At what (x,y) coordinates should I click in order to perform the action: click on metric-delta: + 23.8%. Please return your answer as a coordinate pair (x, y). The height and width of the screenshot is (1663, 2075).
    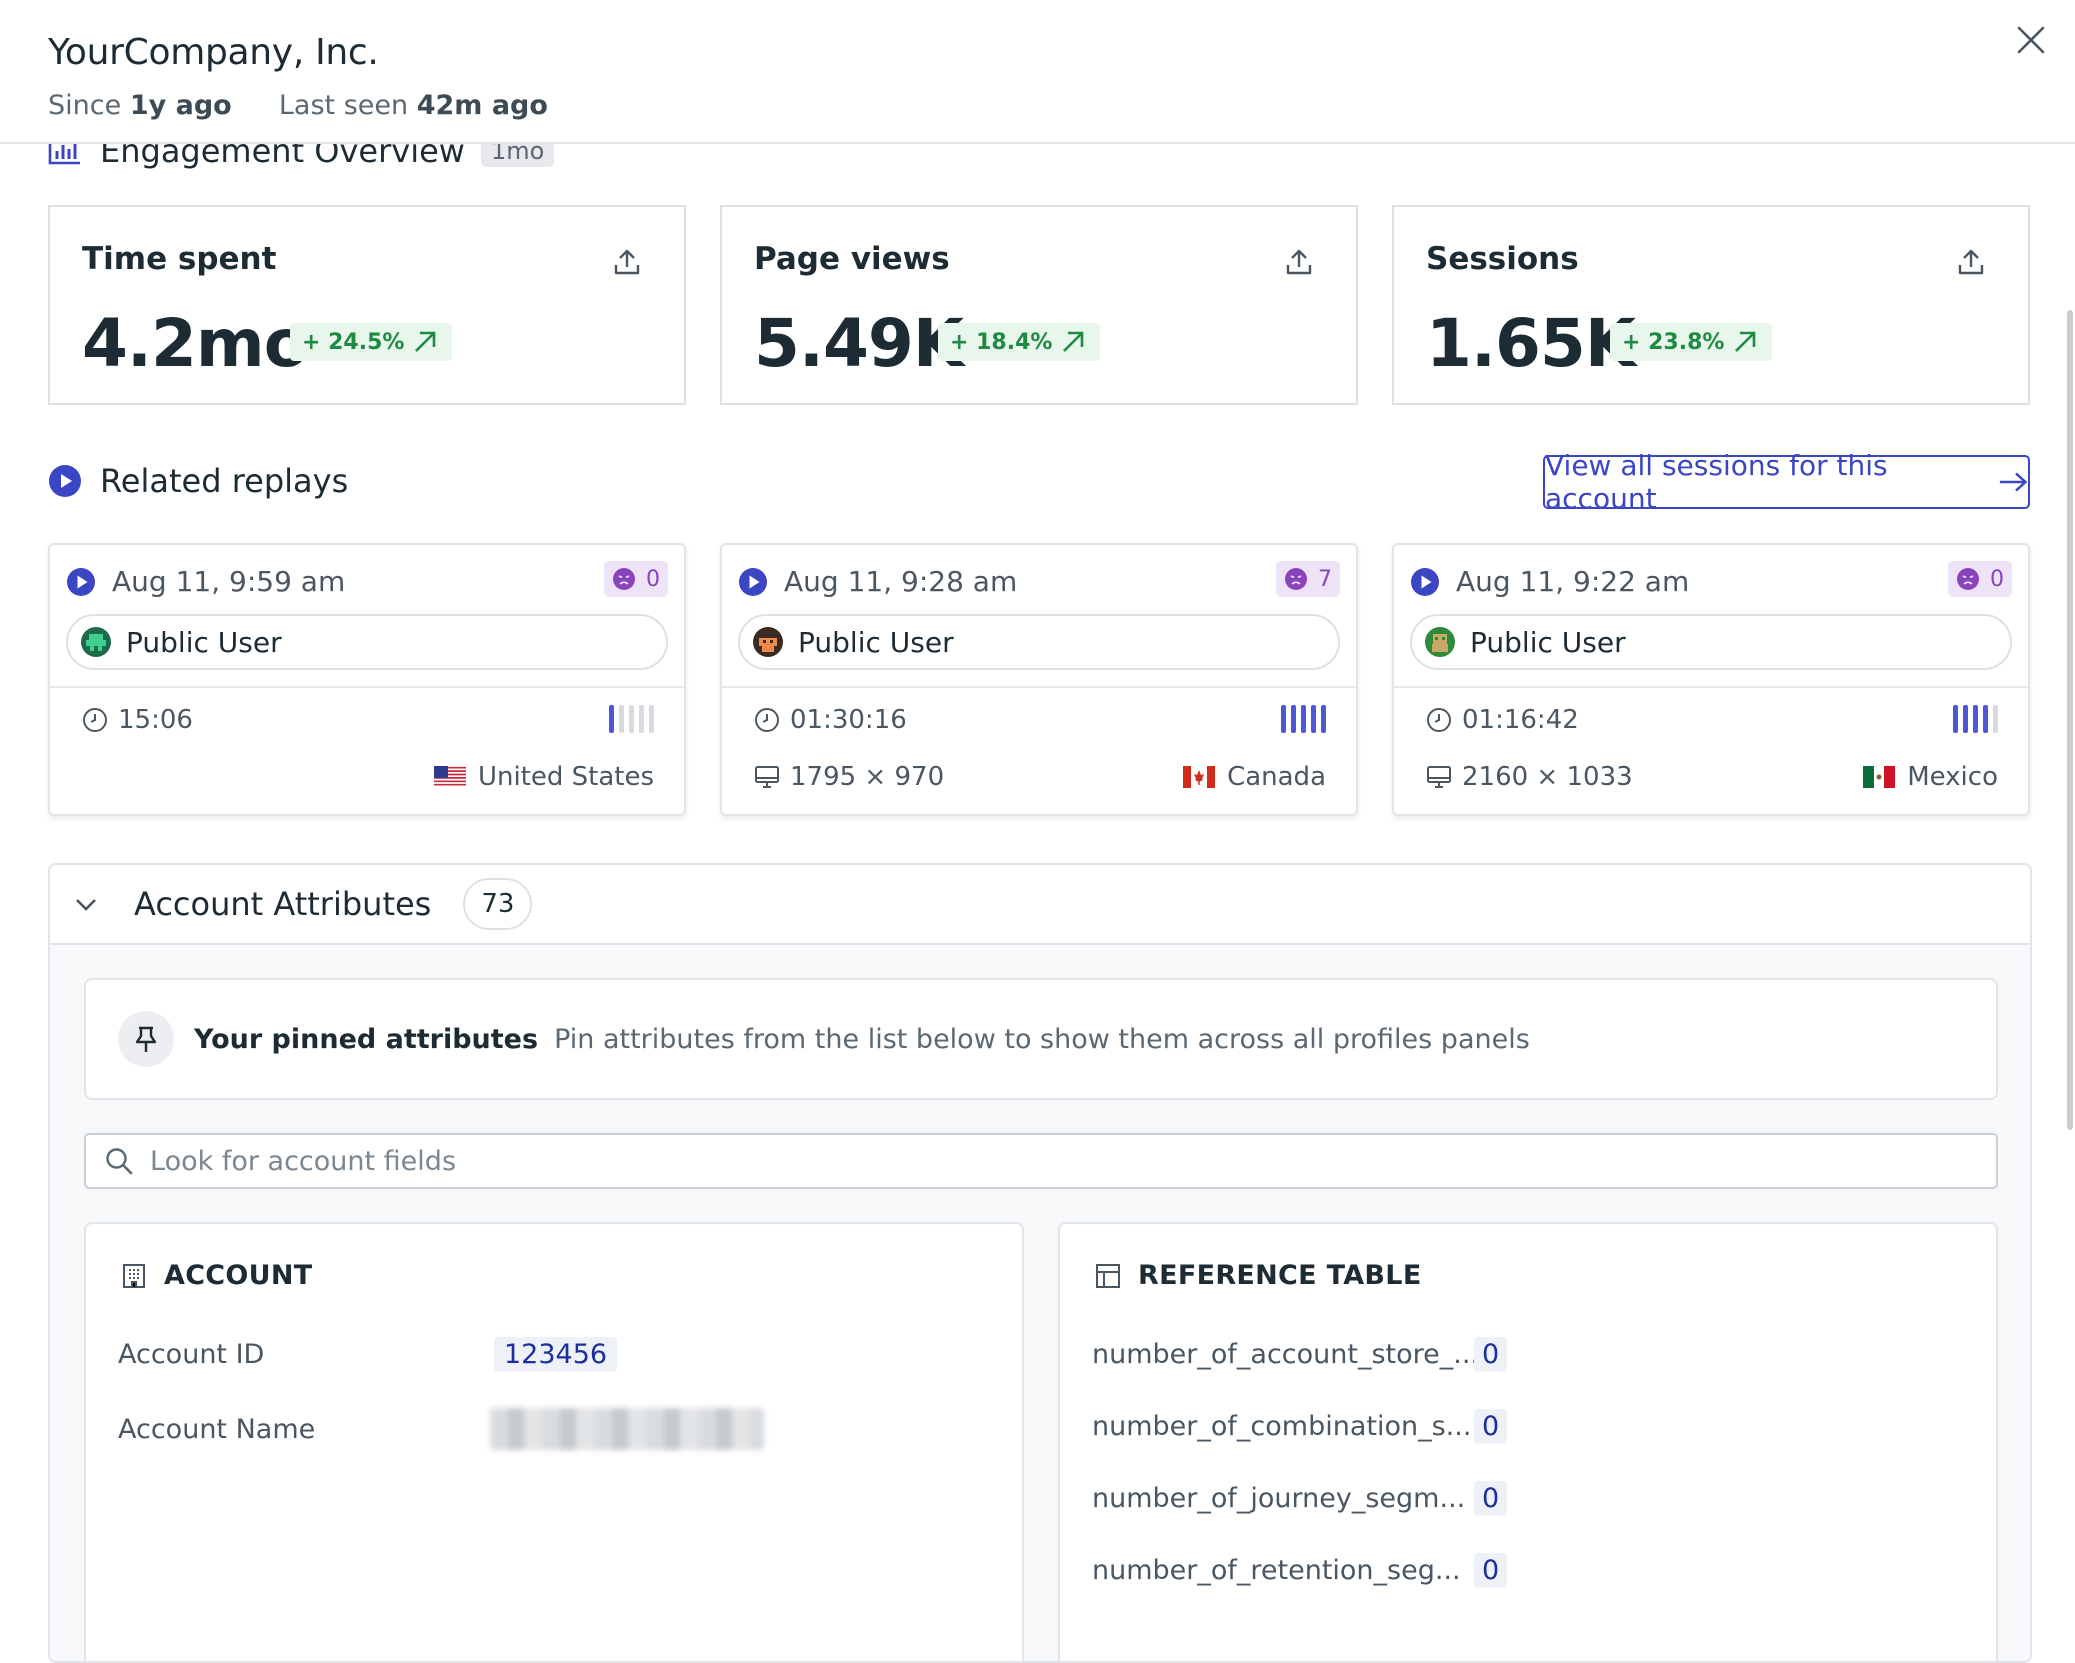
    Looking at the image, I should click on (1673, 342).